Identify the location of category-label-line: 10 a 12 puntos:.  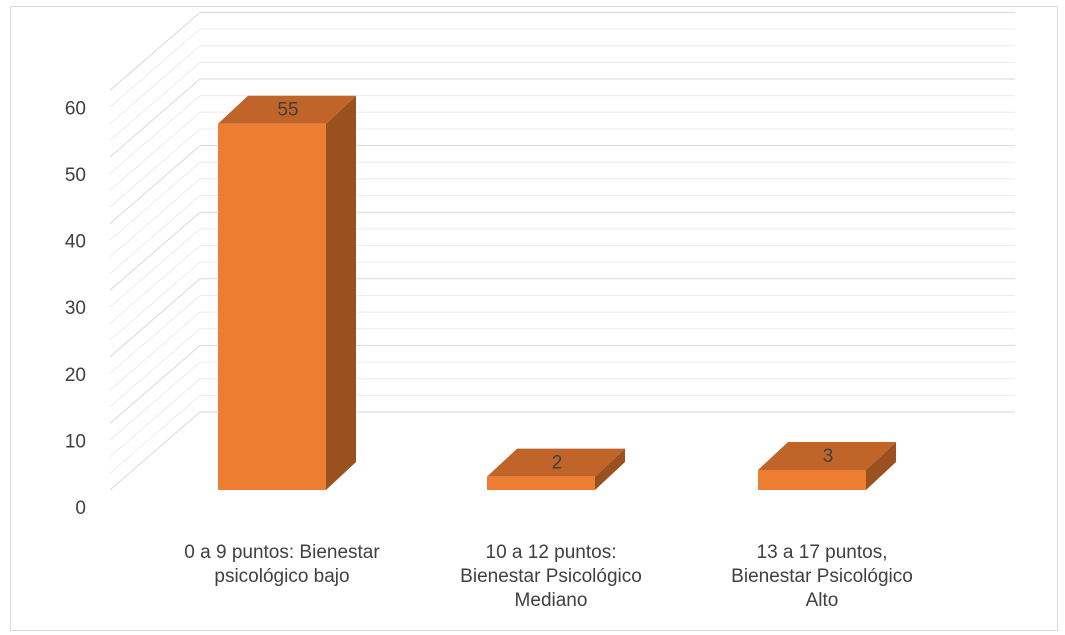
(551, 552).